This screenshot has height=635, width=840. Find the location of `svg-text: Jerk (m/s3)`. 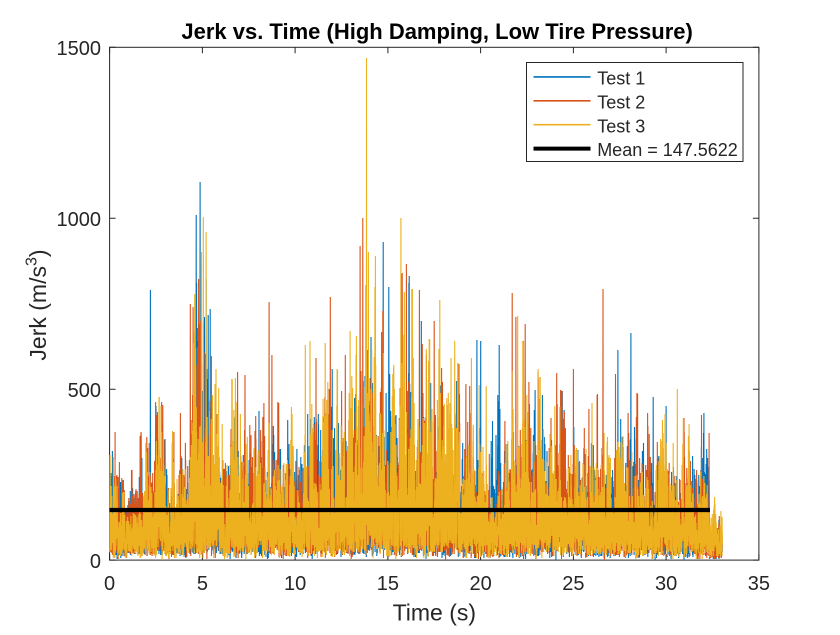

svg-text: Jerk (m/s3) is located at coordinates (37, 304).